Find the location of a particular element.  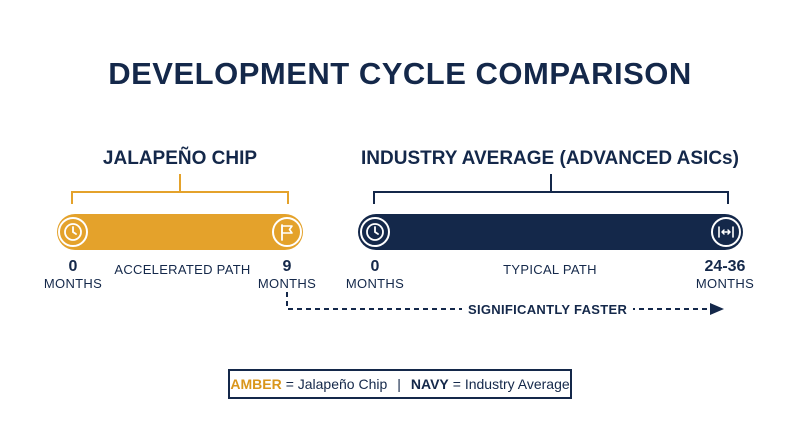

jalapeno-timeline-bar is located at coordinates (180, 232).